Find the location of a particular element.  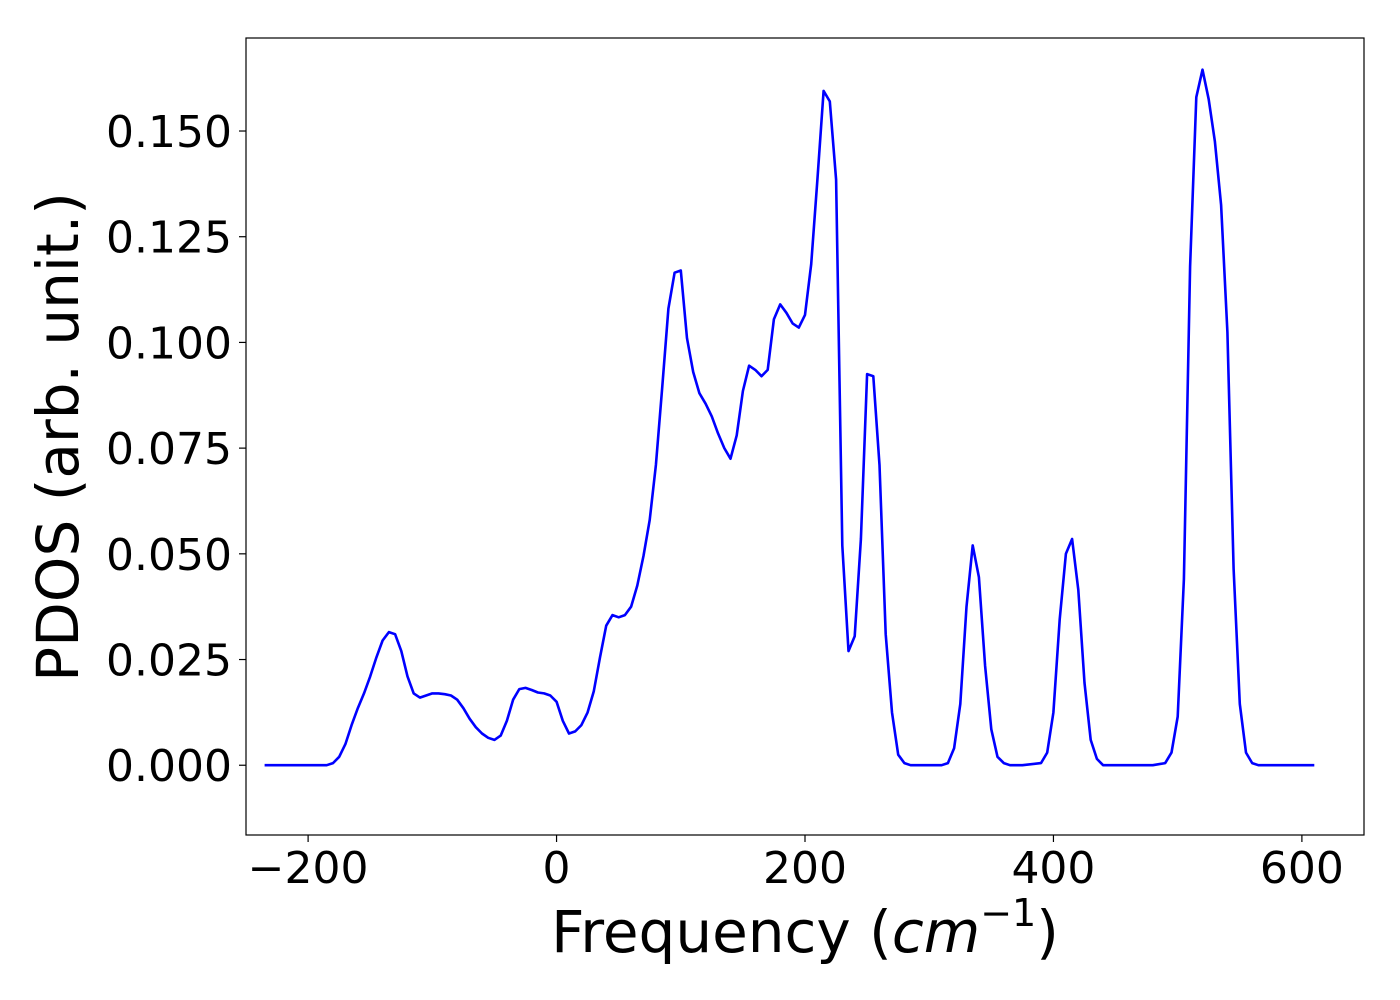

x-tick-label: 0 is located at coordinates (557, 868).